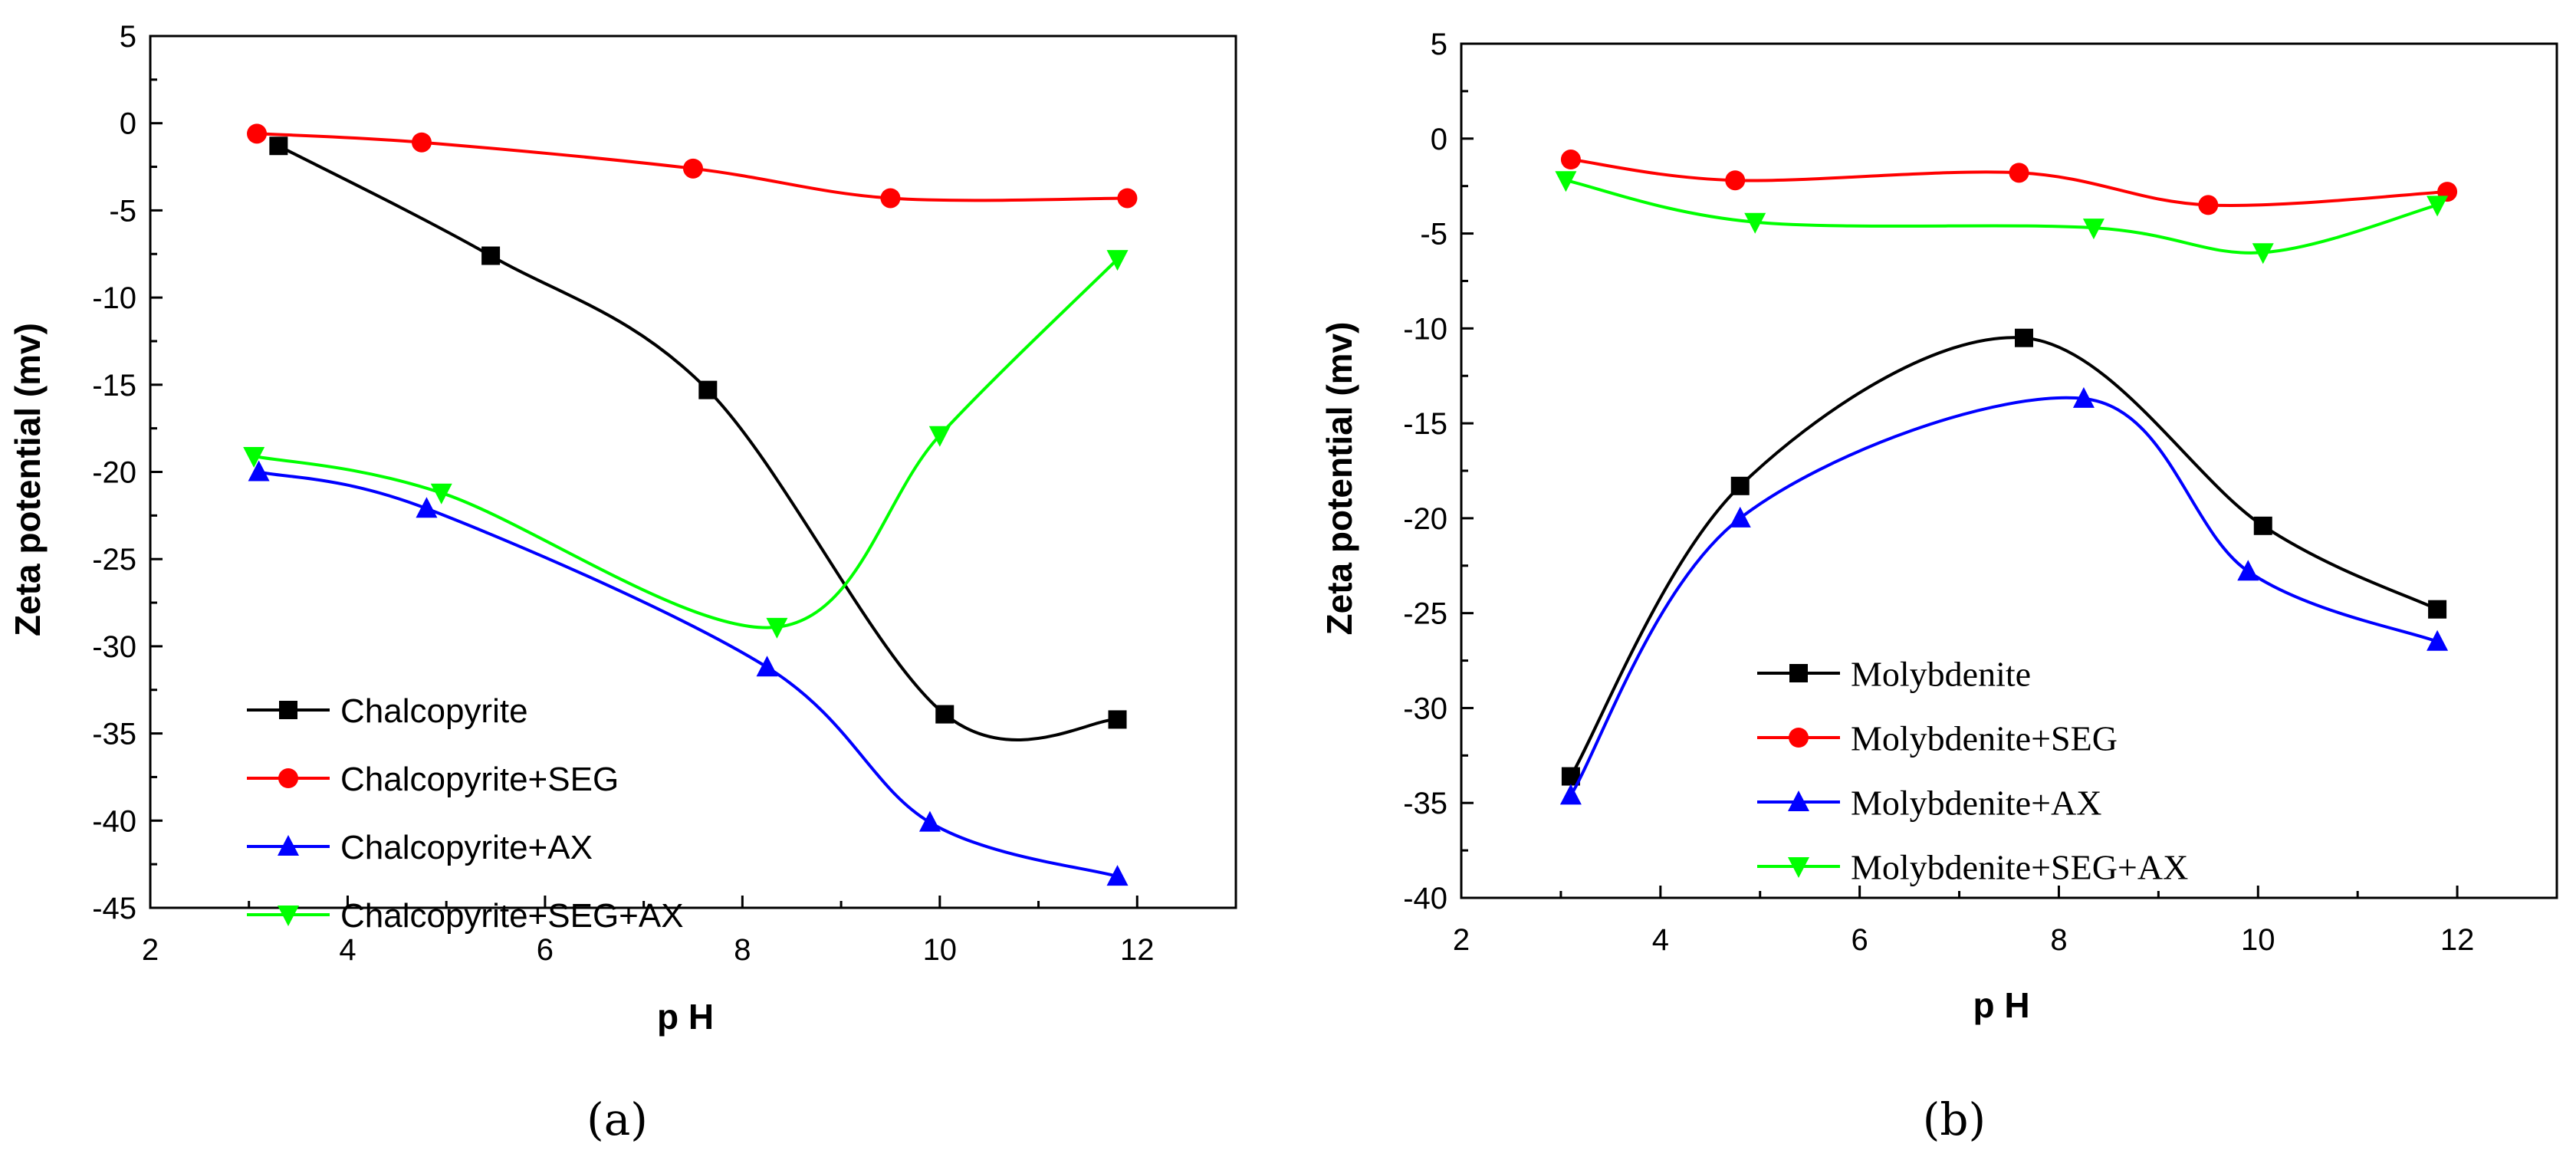 The image size is (2576, 1157). What do you see at coordinates (512, 916) in the screenshot?
I see `legend-label: Chalcopyrite+SEG+AX` at bounding box center [512, 916].